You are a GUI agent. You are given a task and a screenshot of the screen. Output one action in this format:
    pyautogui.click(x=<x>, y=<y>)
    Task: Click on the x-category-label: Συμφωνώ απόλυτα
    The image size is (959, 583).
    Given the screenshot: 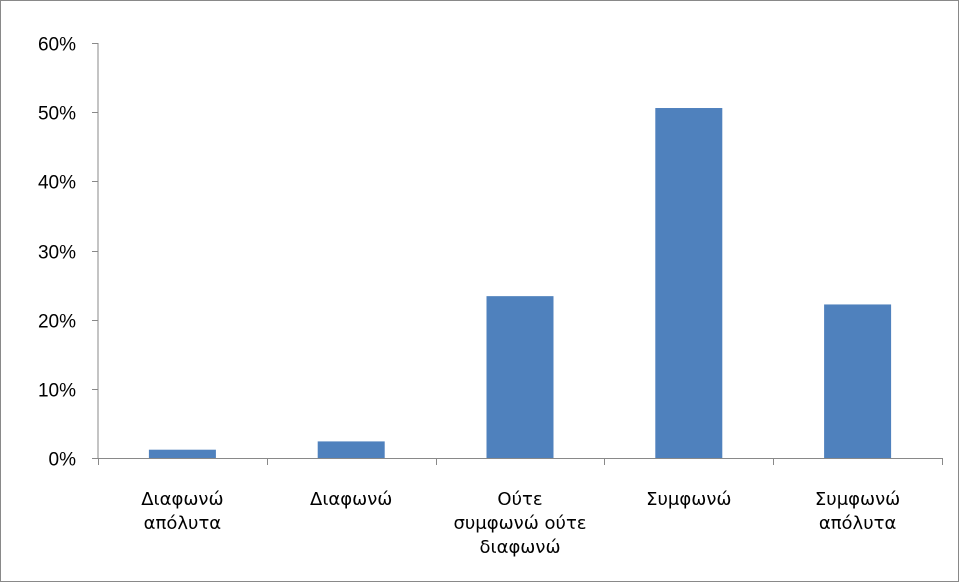 What is the action you would take?
    pyautogui.click(x=857, y=511)
    